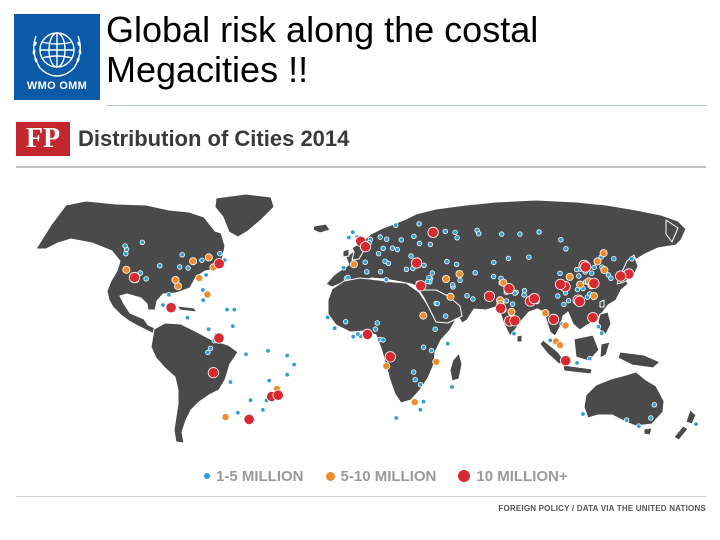 The image size is (720, 540). Describe the element at coordinates (142, 242) in the screenshot. I see `city-calgary-small` at that location.